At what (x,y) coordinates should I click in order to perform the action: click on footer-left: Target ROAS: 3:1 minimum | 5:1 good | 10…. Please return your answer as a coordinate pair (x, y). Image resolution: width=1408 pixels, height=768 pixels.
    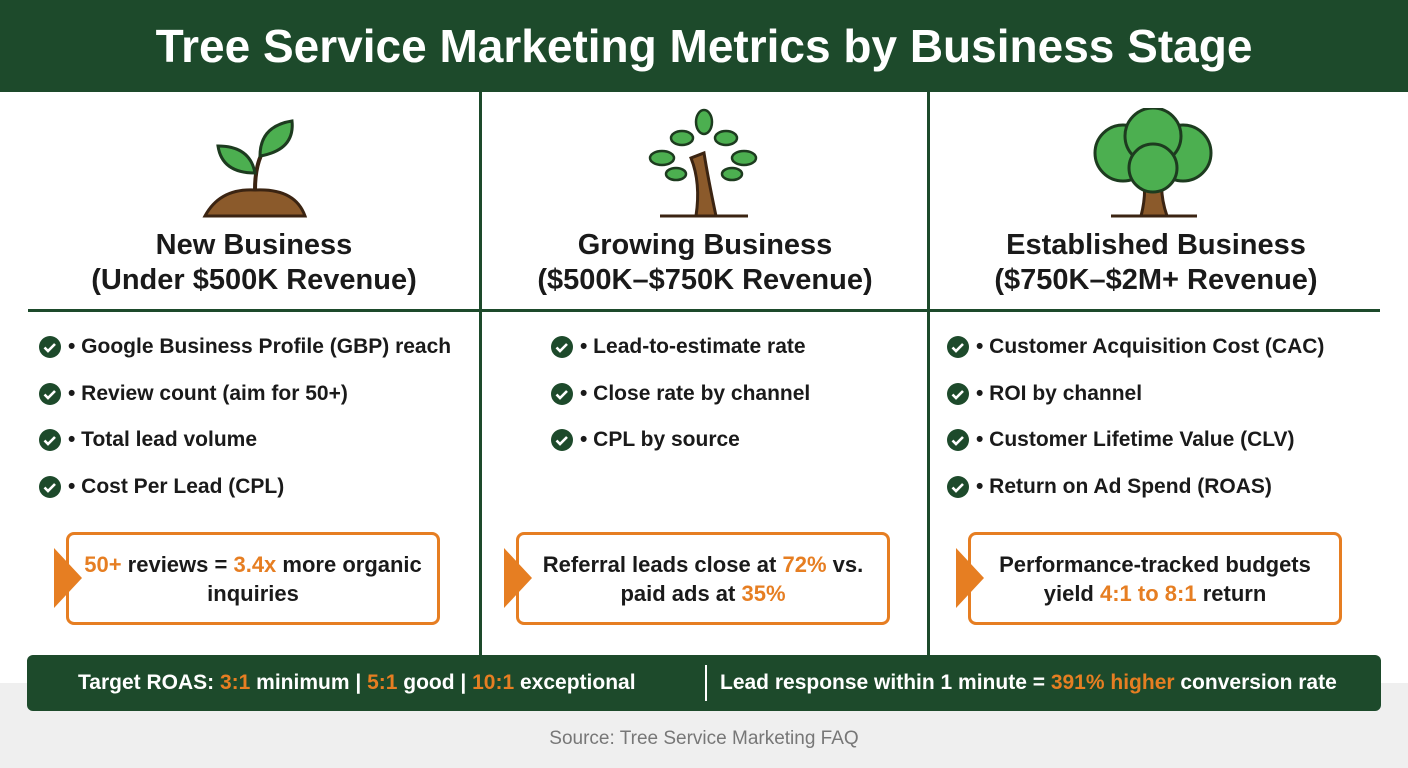
    Looking at the image, I should click on (357, 683).